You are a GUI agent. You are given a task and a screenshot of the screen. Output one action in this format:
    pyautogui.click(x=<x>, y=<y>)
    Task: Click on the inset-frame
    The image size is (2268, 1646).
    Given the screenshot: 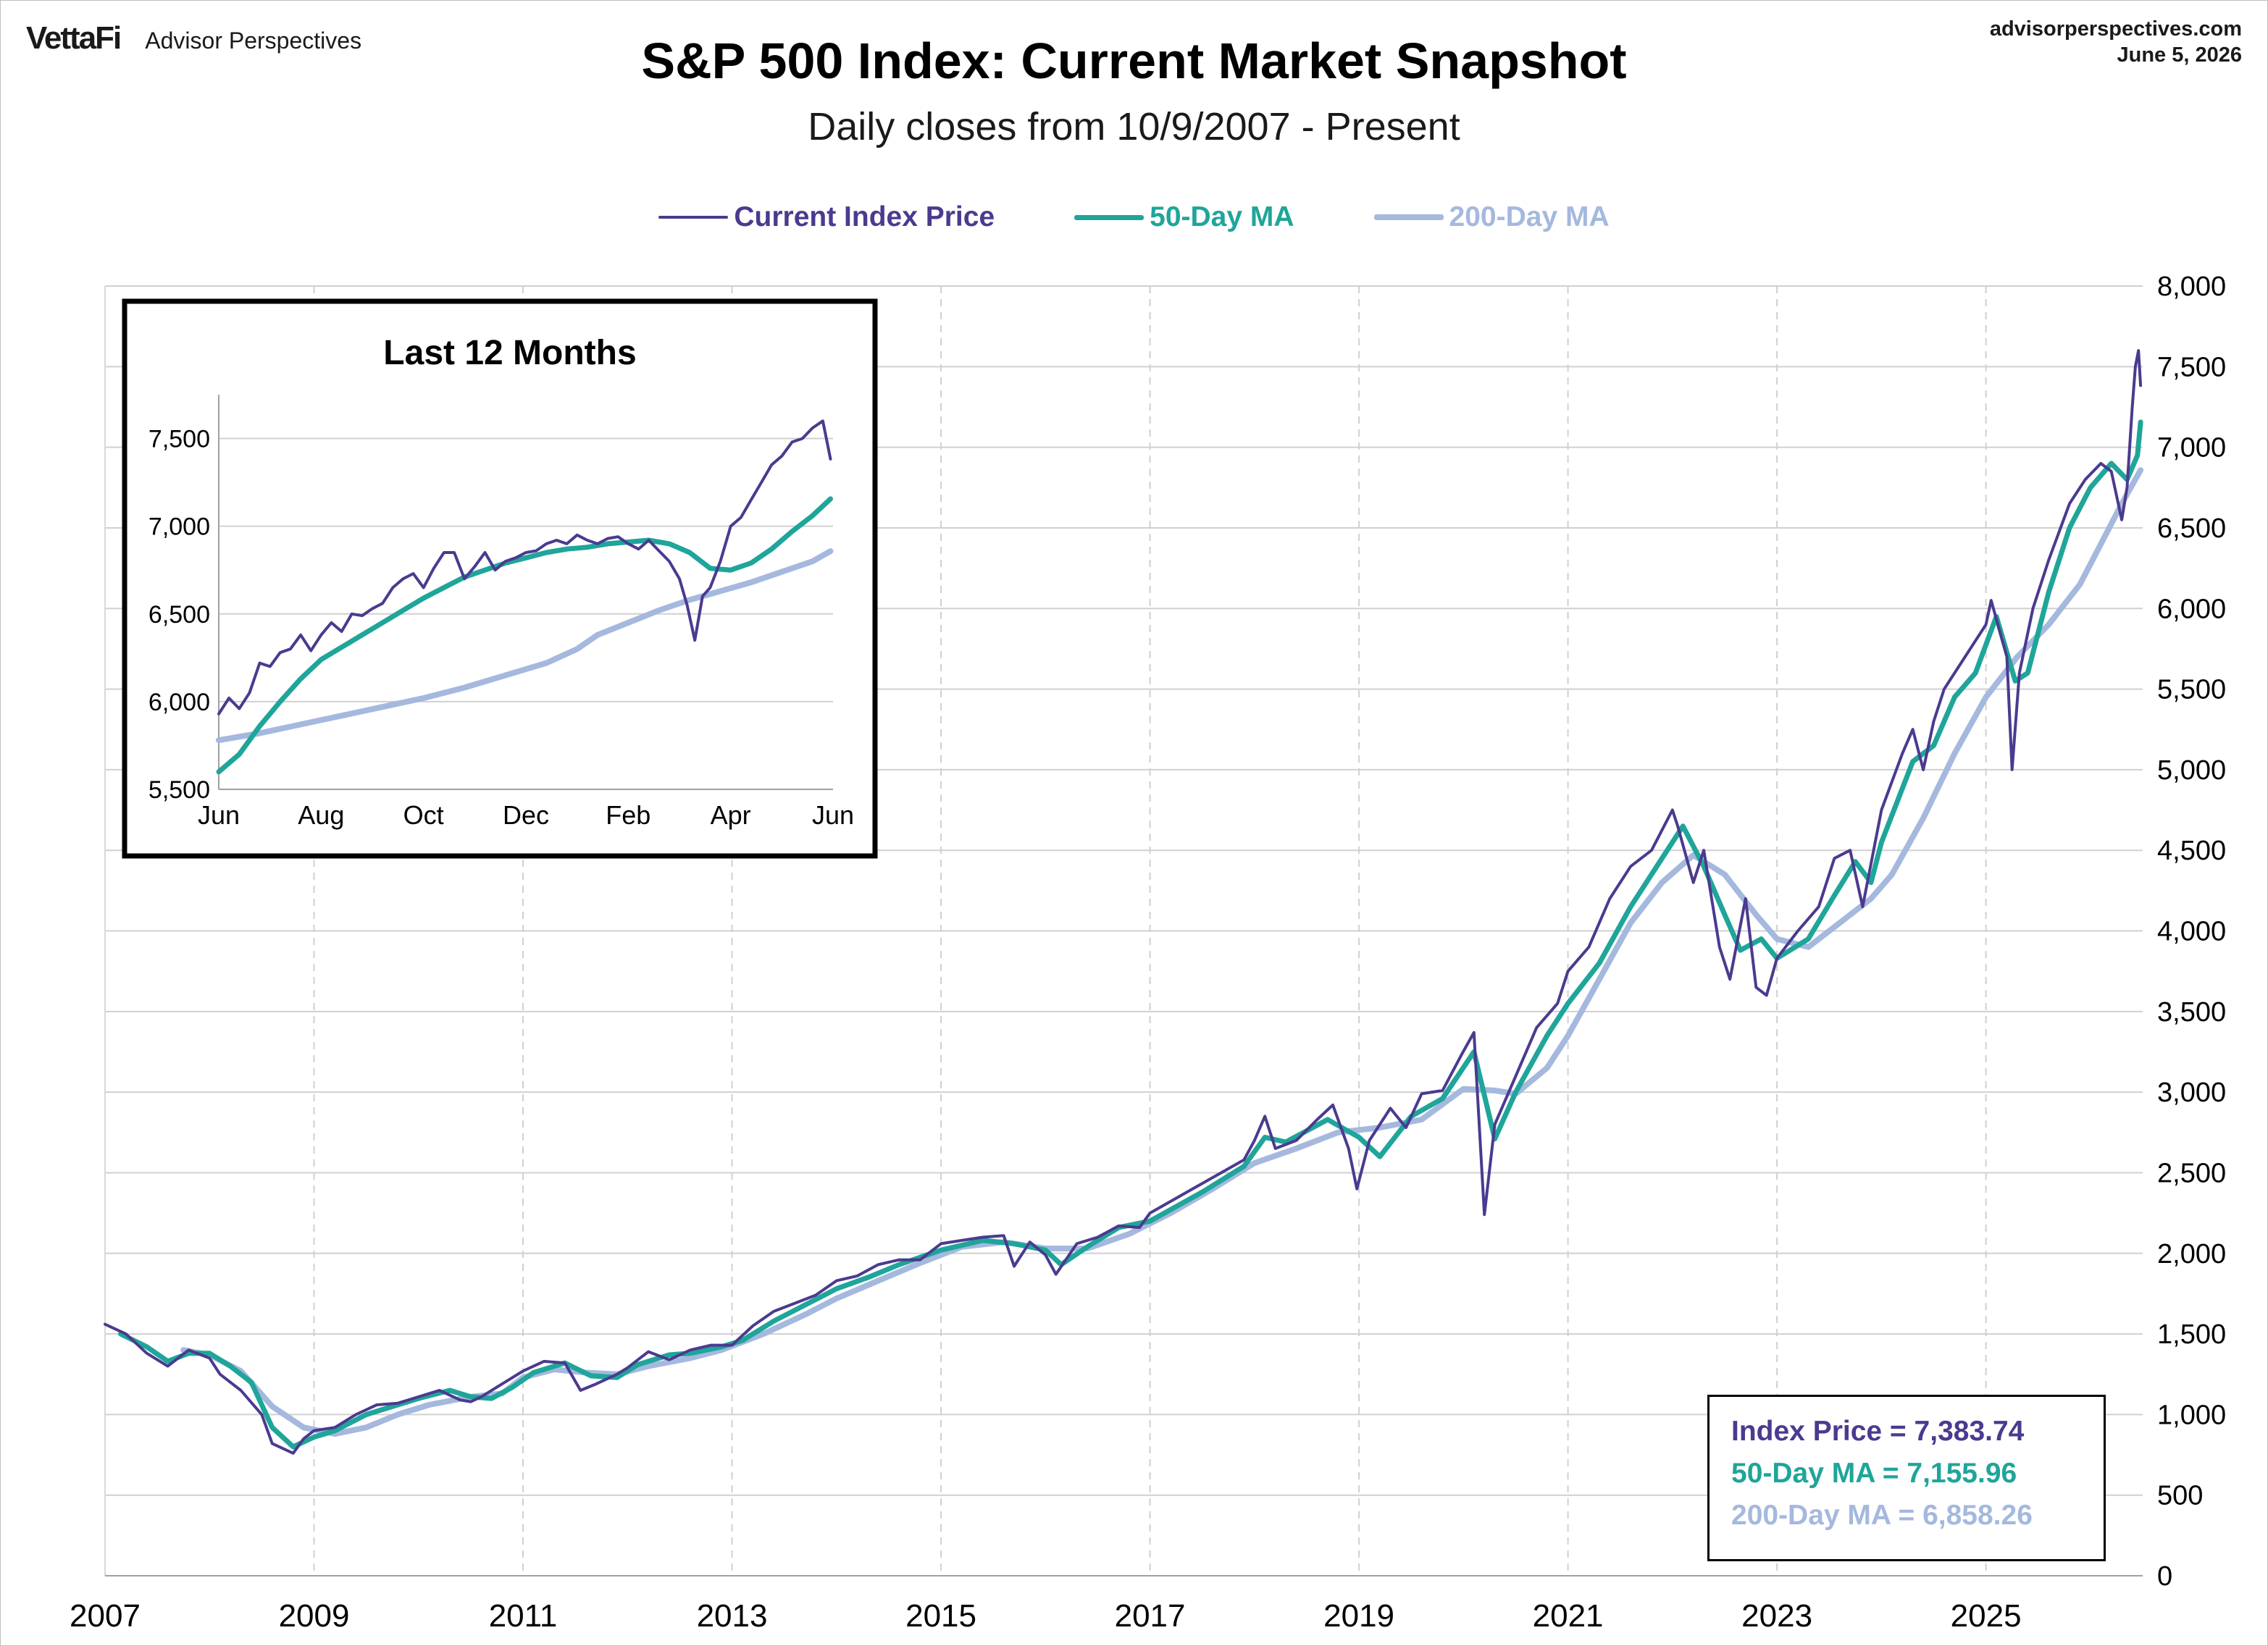 What is the action you would take?
    pyautogui.click(x=500, y=578)
    